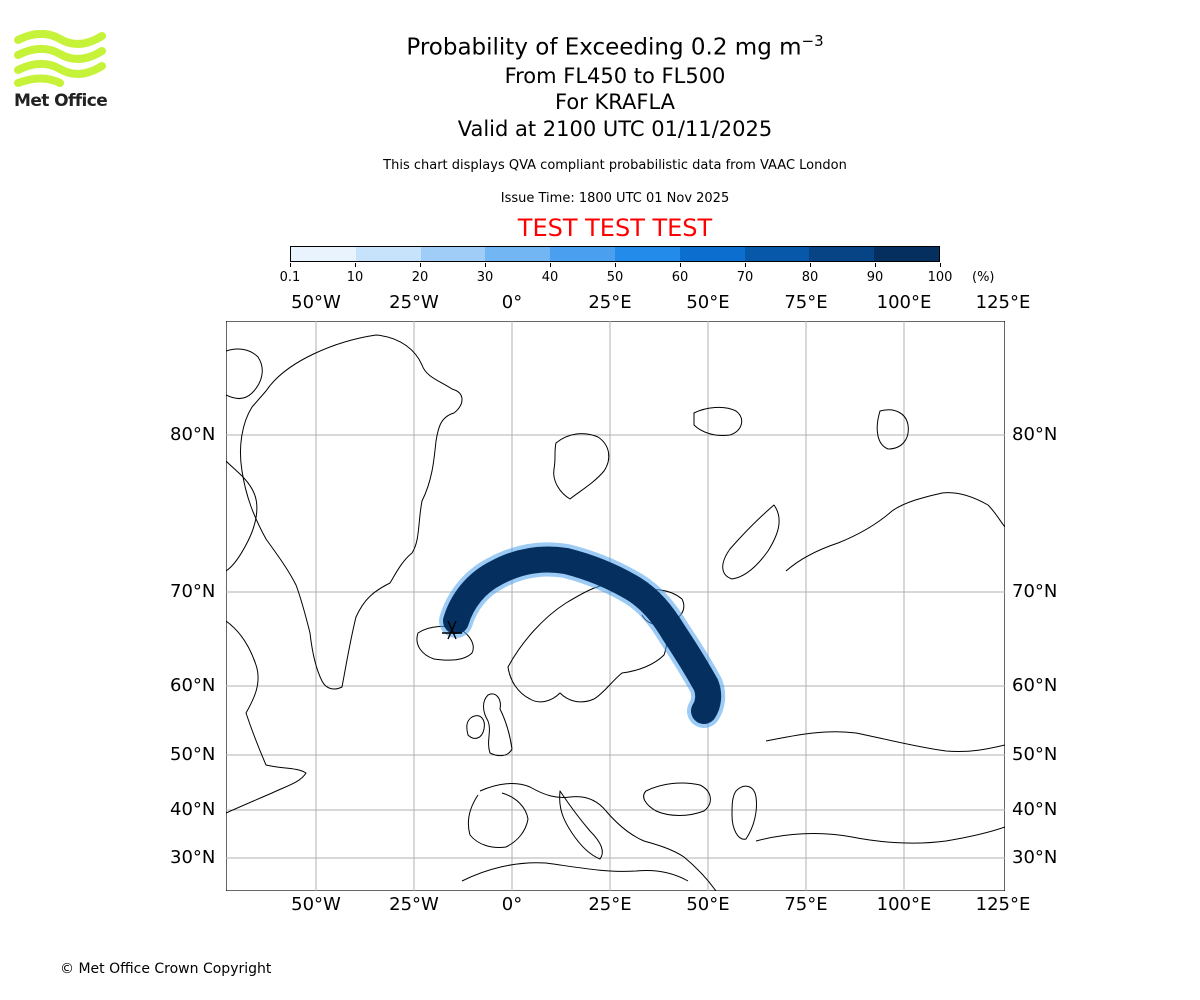 The image size is (1200, 1000). I want to click on lat-label-left: 60°N, so click(193, 685).